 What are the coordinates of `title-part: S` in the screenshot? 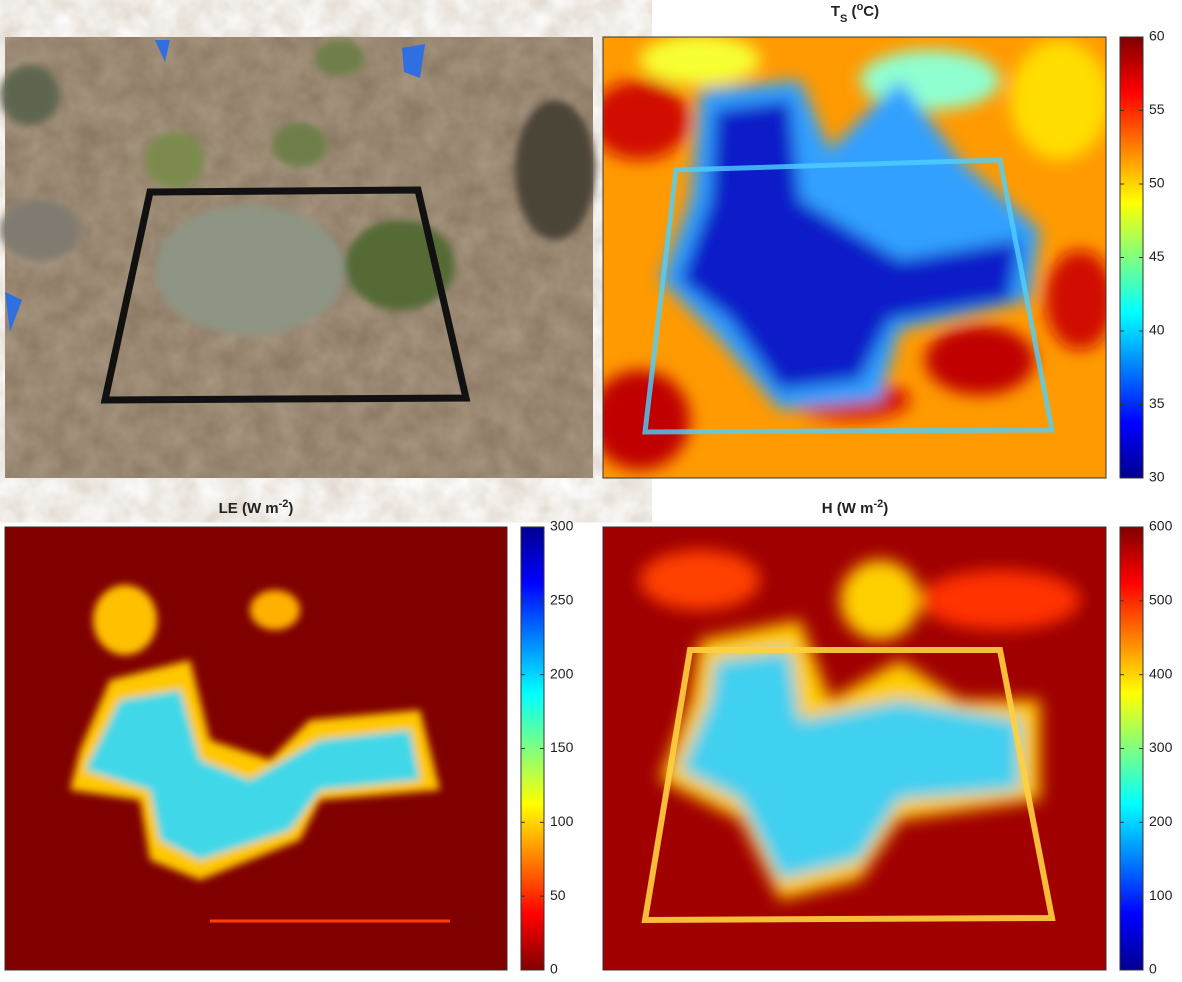 It's located at (843, 19).